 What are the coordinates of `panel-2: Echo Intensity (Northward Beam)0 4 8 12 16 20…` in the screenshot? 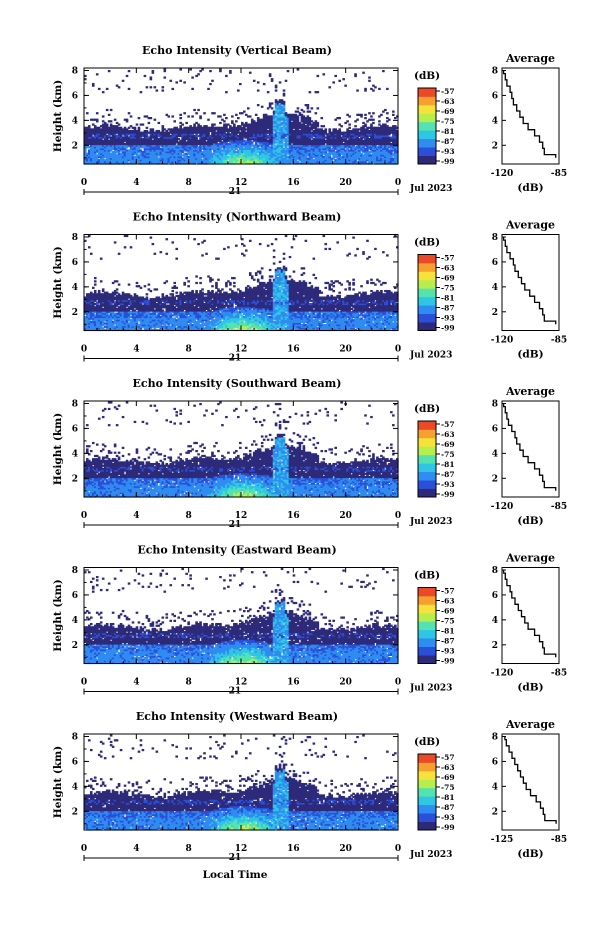 It's located at (309, 287).